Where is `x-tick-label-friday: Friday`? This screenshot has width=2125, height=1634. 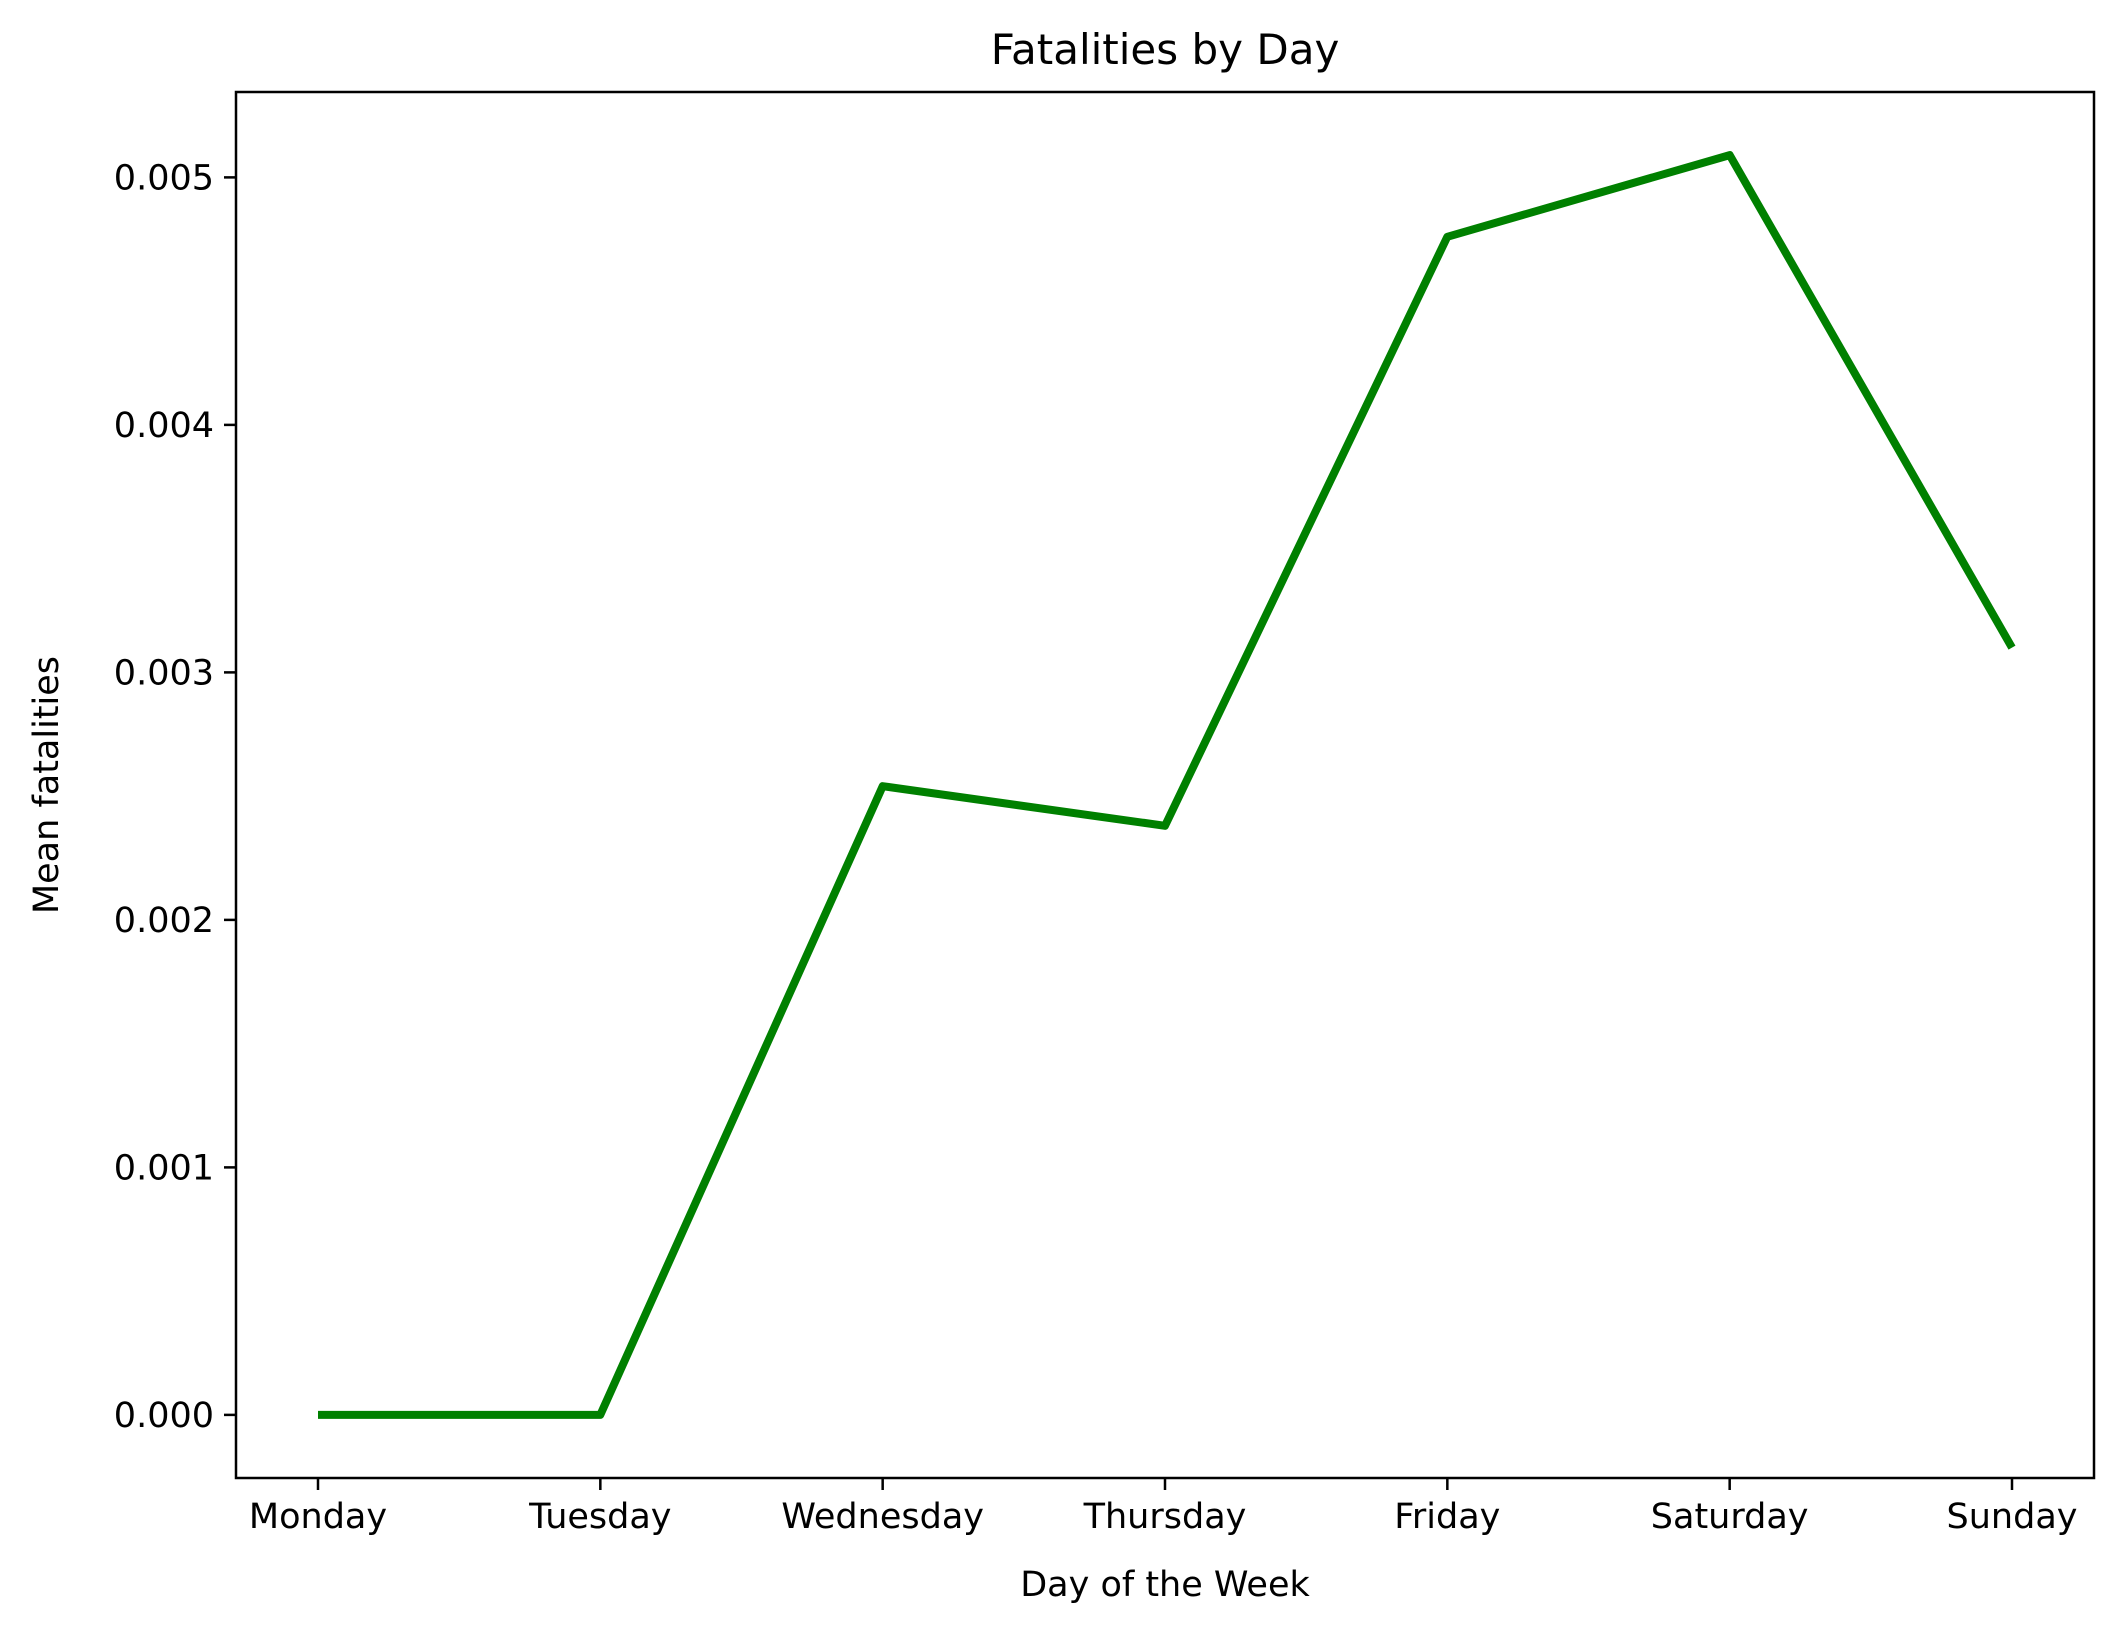
x-tick-label-friday: Friday is located at coordinates (1447, 1517).